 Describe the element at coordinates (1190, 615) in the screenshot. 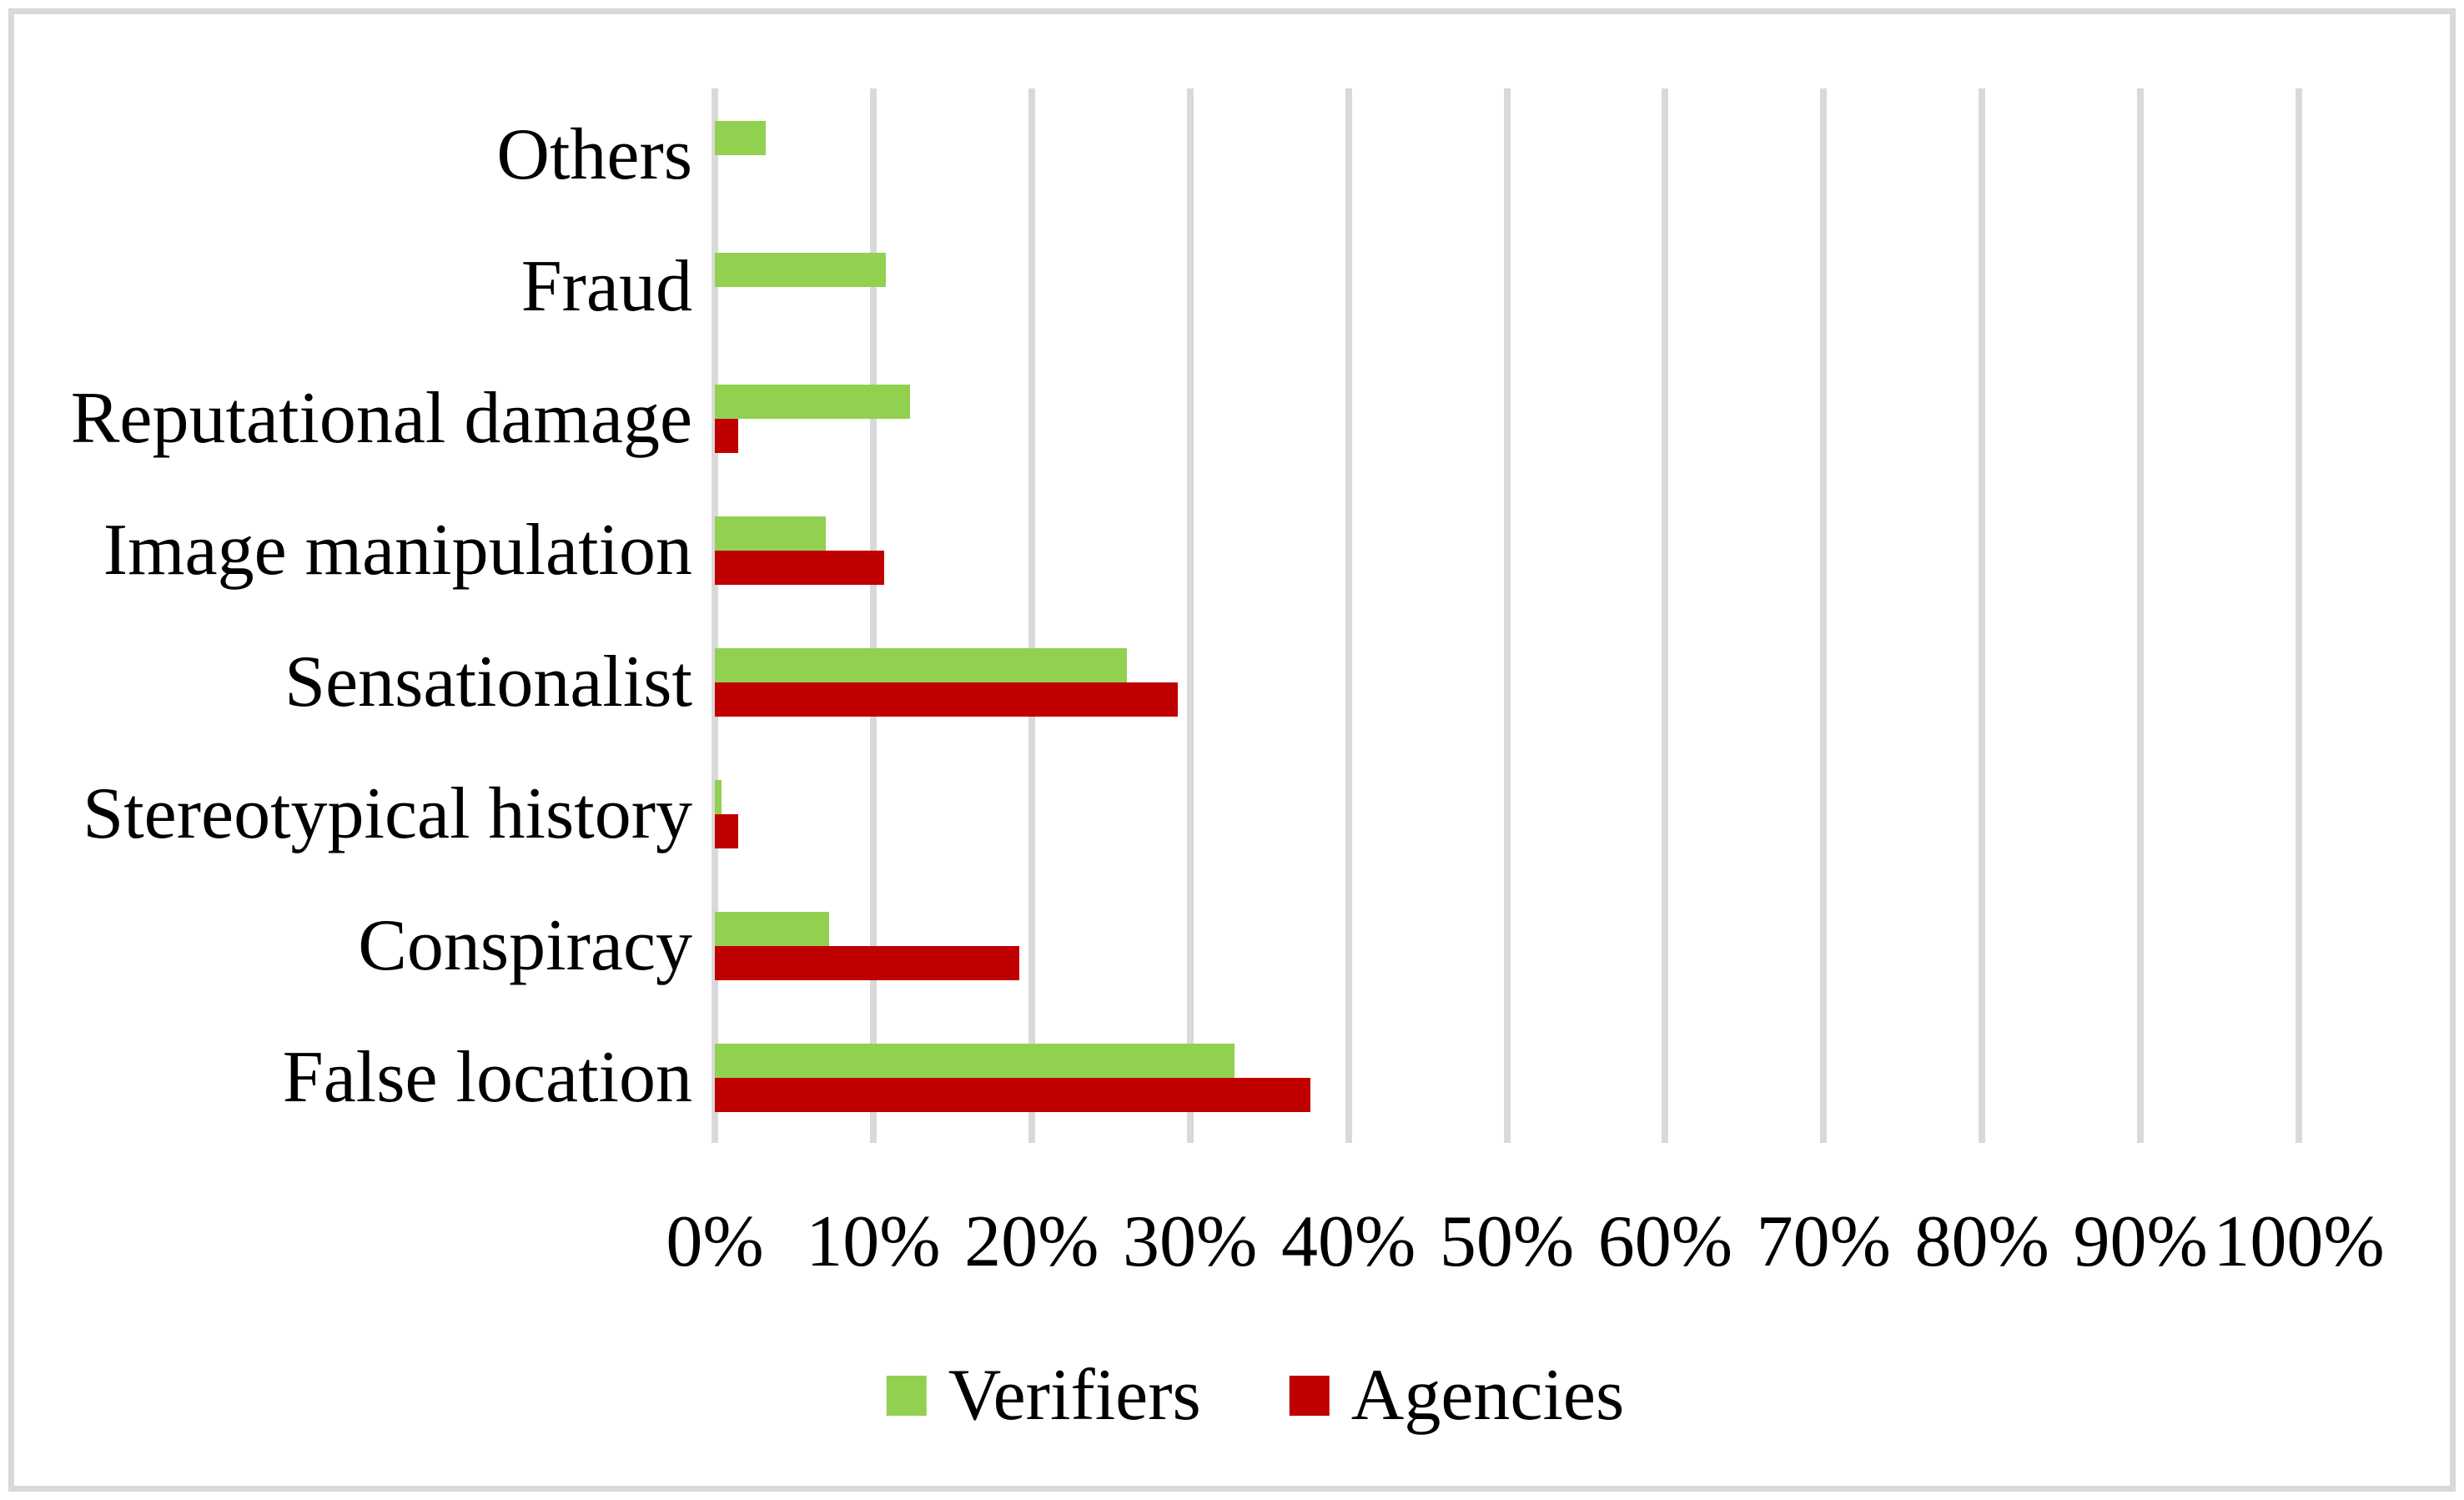

I see `gridline-30%` at that location.